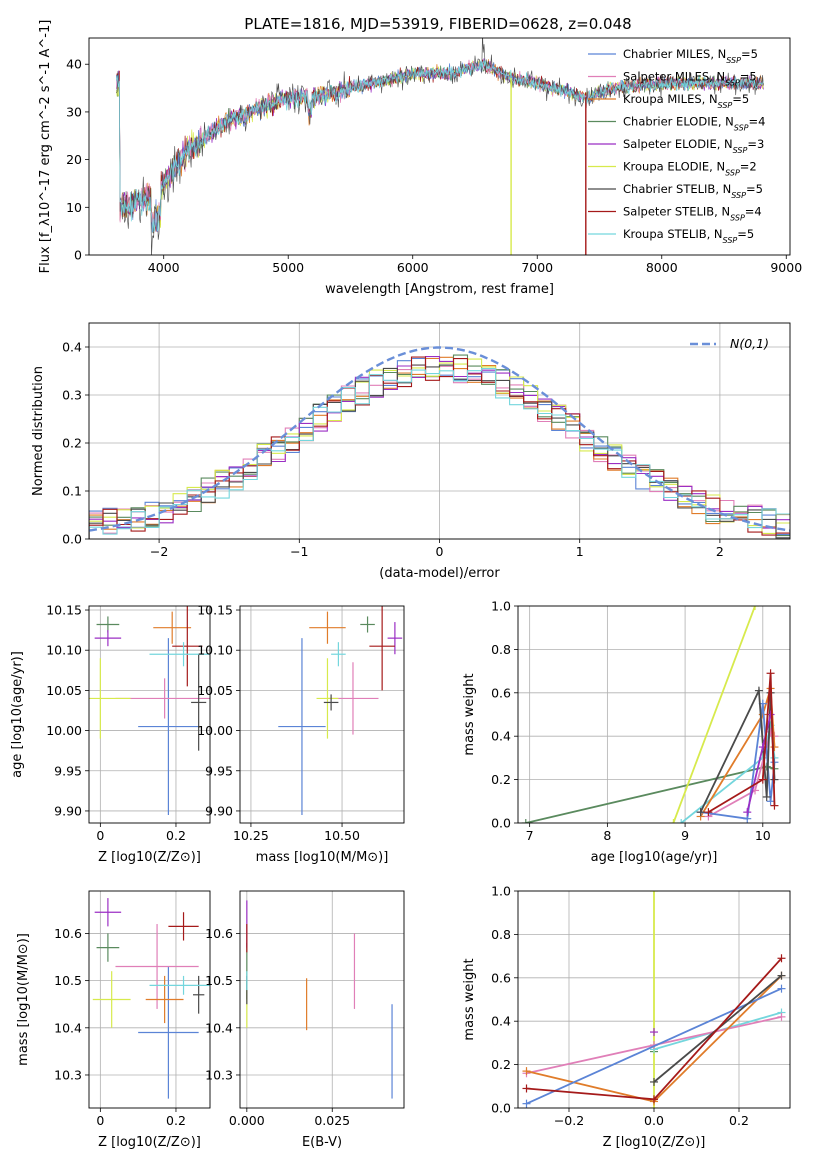 Image resolution: width=819 pixels, height=1170 pixels. Describe the element at coordinates (763, 835) in the screenshot. I see `x-tick-label: 10` at that location.